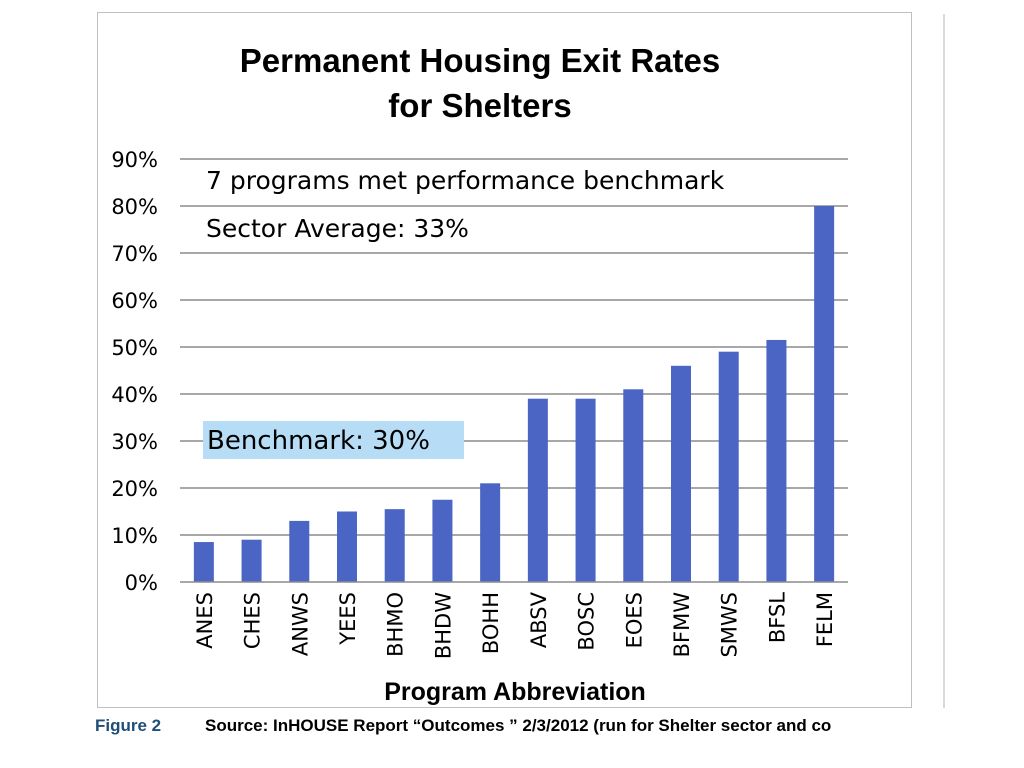 Image resolution: width=1024 pixels, height=768 pixels. Describe the element at coordinates (205, 620) in the screenshot. I see `x-tick-label-anes: ANES` at that location.